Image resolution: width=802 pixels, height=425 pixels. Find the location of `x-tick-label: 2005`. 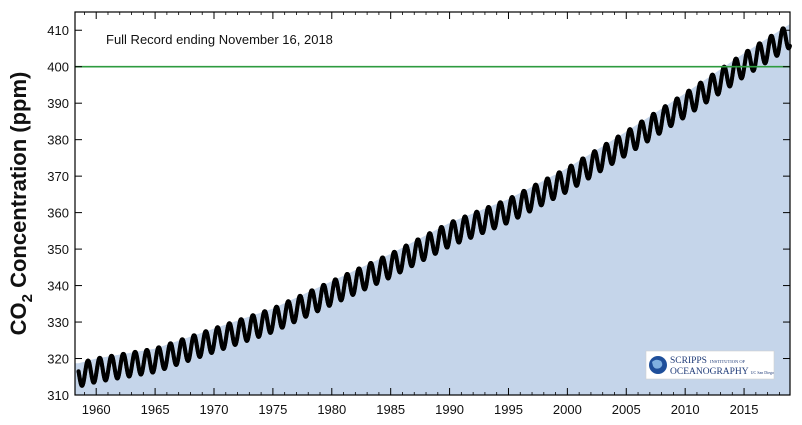

x-tick-label: 2005 is located at coordinates (626, 409).